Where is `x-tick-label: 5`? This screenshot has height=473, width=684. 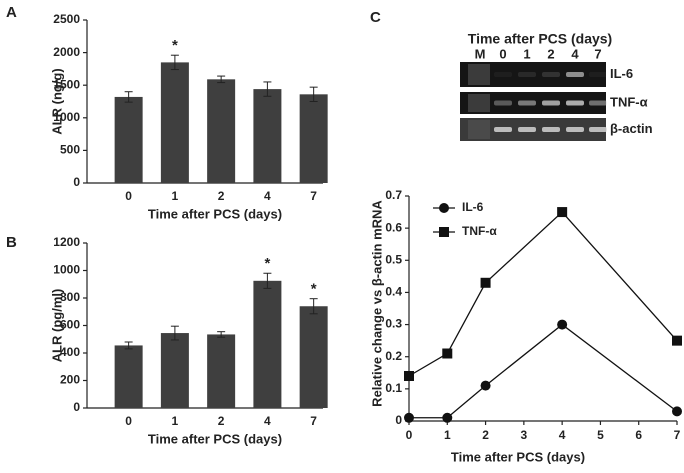
x-tick-label: 5 is located at coordinates (600, 435).